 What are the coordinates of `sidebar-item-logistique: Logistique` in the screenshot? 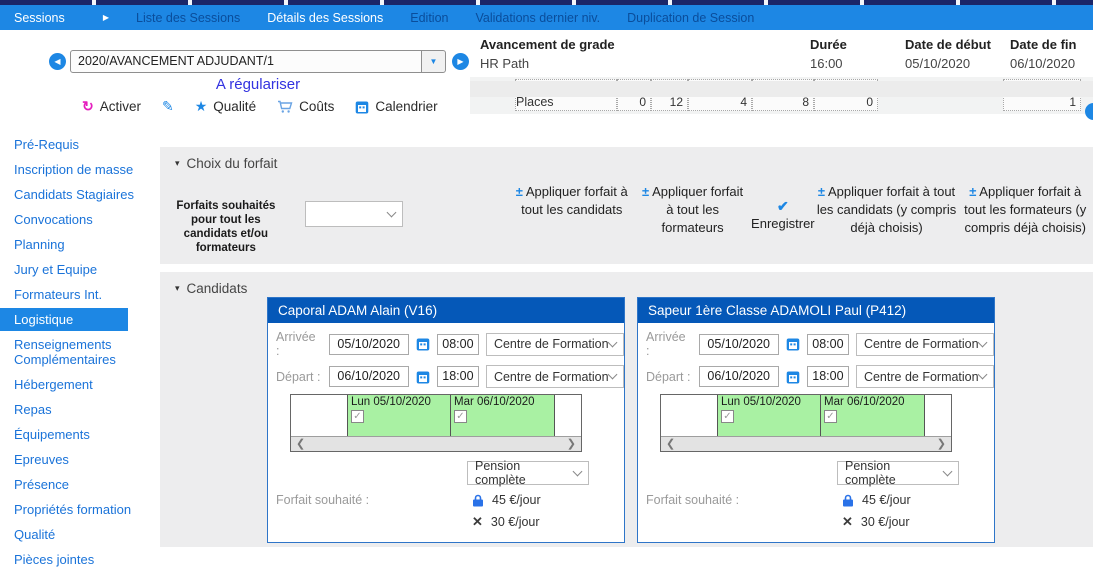 It's located at (64, 319).